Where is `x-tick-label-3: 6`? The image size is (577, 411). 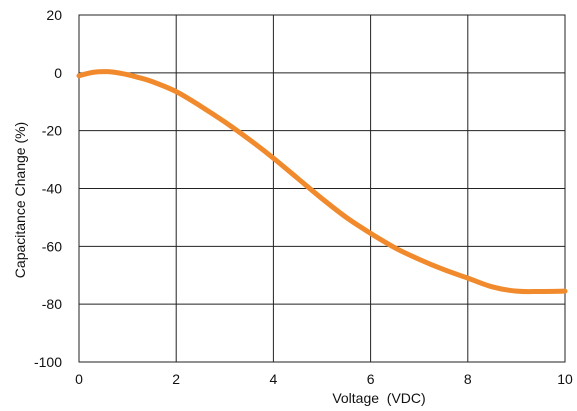 x-tick-label-3: 6 is located at coordinates (371, 379).